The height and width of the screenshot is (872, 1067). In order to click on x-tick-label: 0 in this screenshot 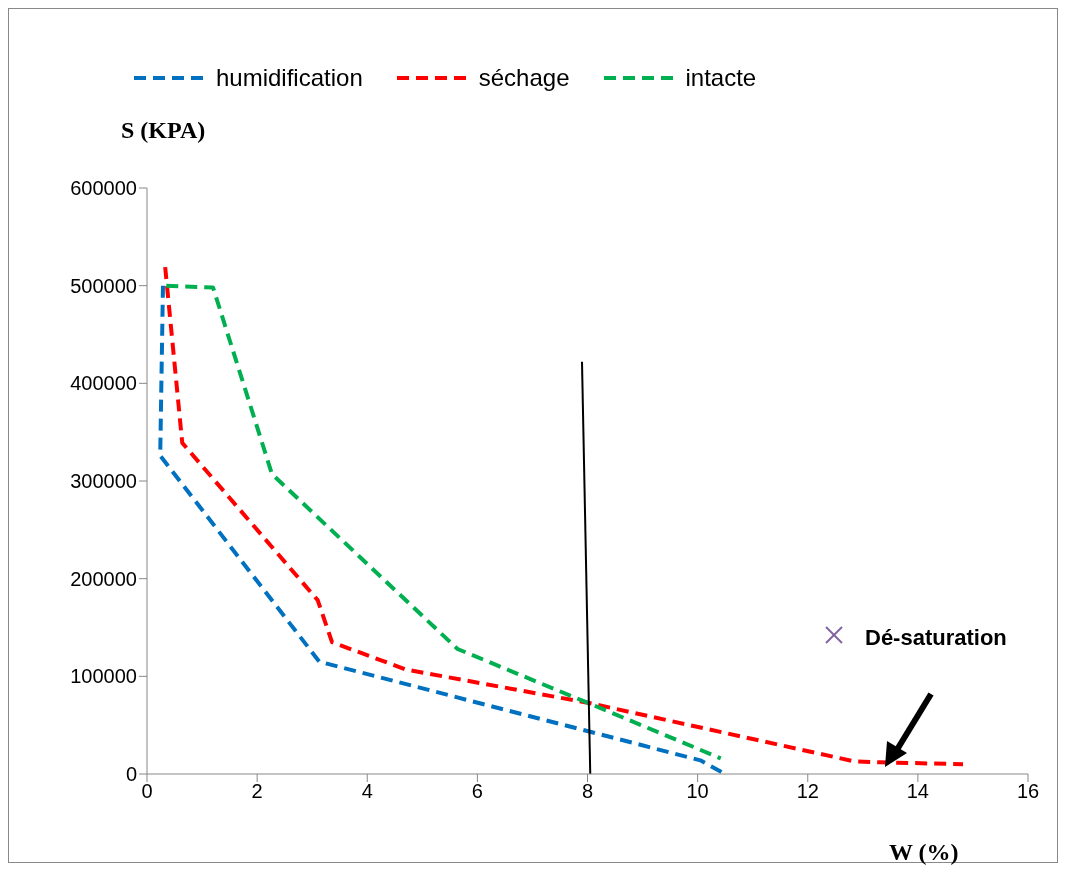, I will do `click(147, 791)`.